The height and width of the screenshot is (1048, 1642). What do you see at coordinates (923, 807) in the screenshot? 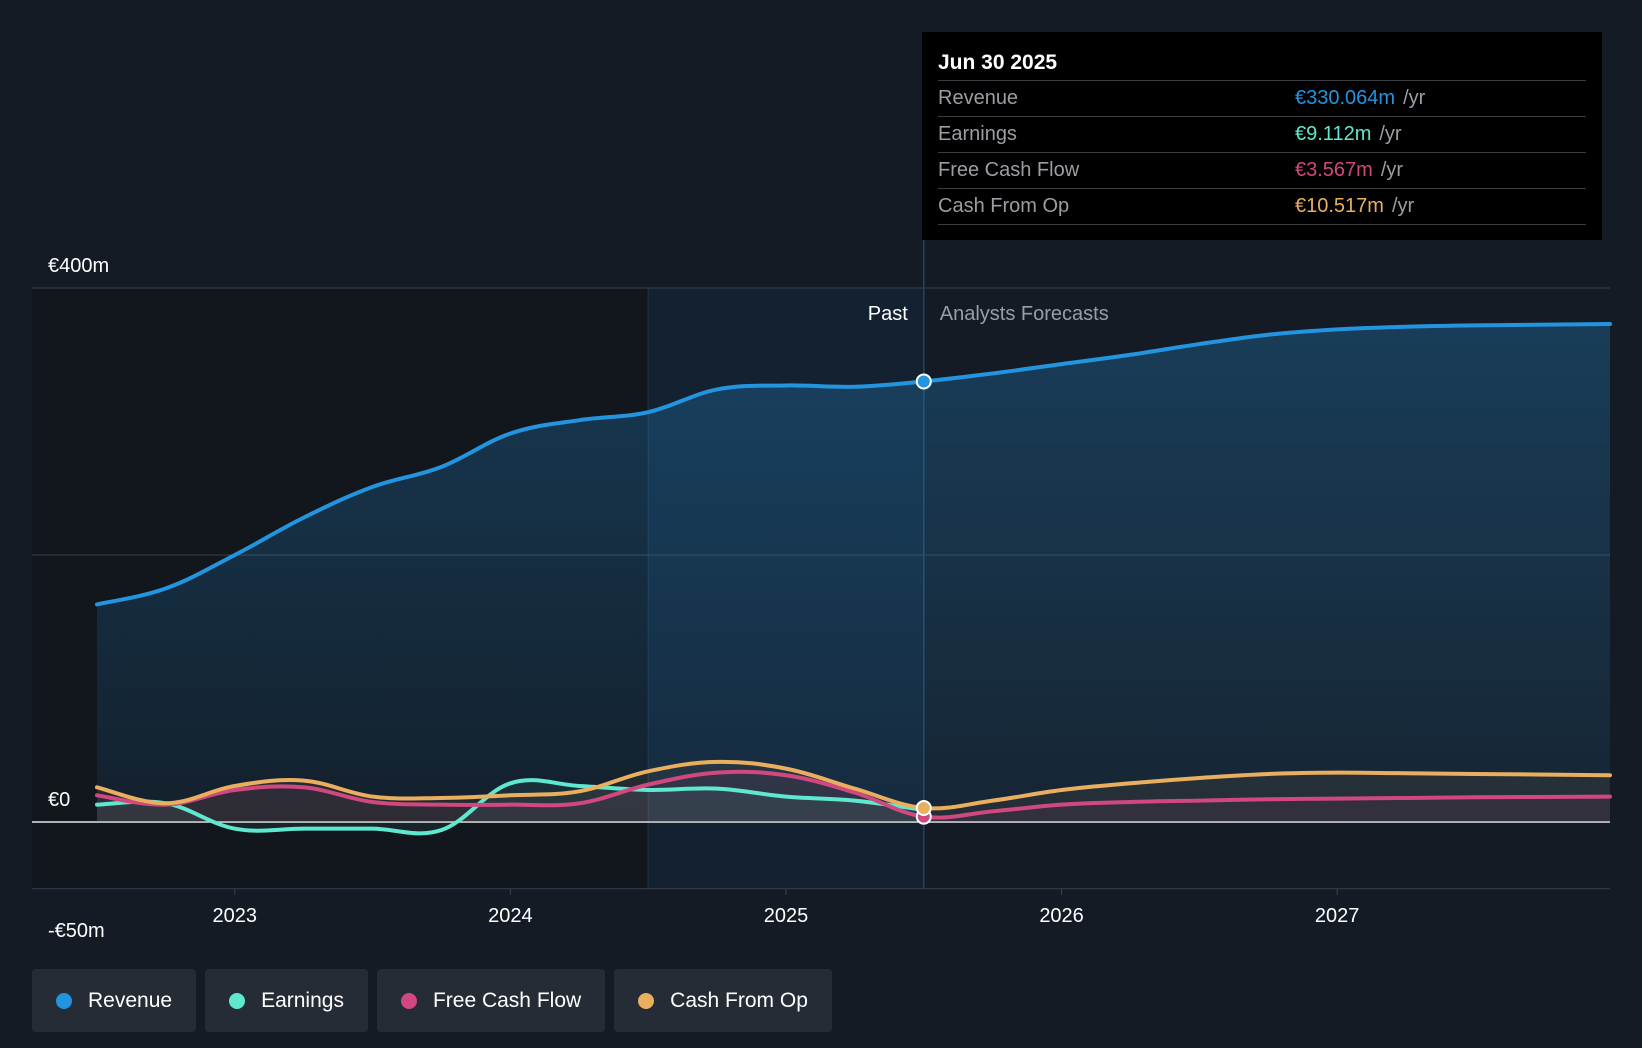
I see `cfo-marker` at bounding box center [923, 807].